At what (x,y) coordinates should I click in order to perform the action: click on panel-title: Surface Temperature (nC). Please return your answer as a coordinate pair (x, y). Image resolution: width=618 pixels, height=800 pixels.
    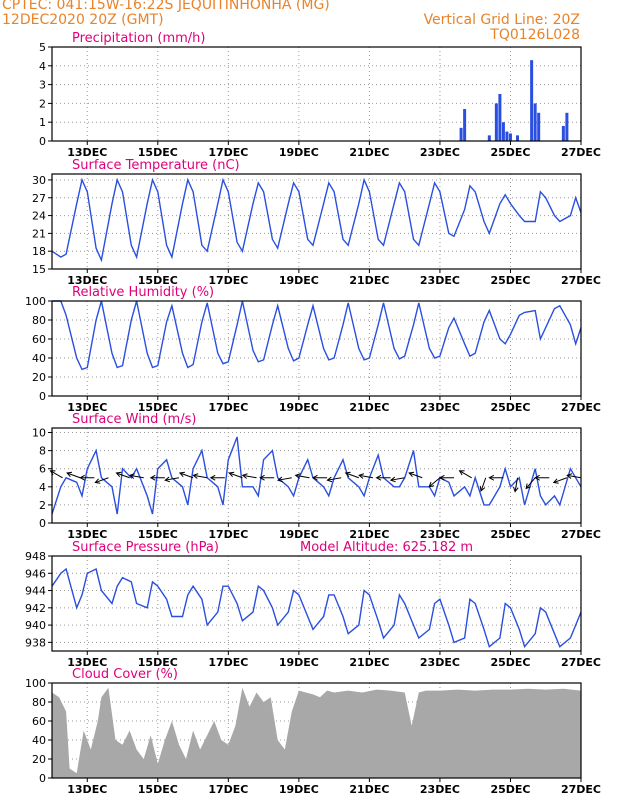
    Looking at the image, I should click on (156, 165).